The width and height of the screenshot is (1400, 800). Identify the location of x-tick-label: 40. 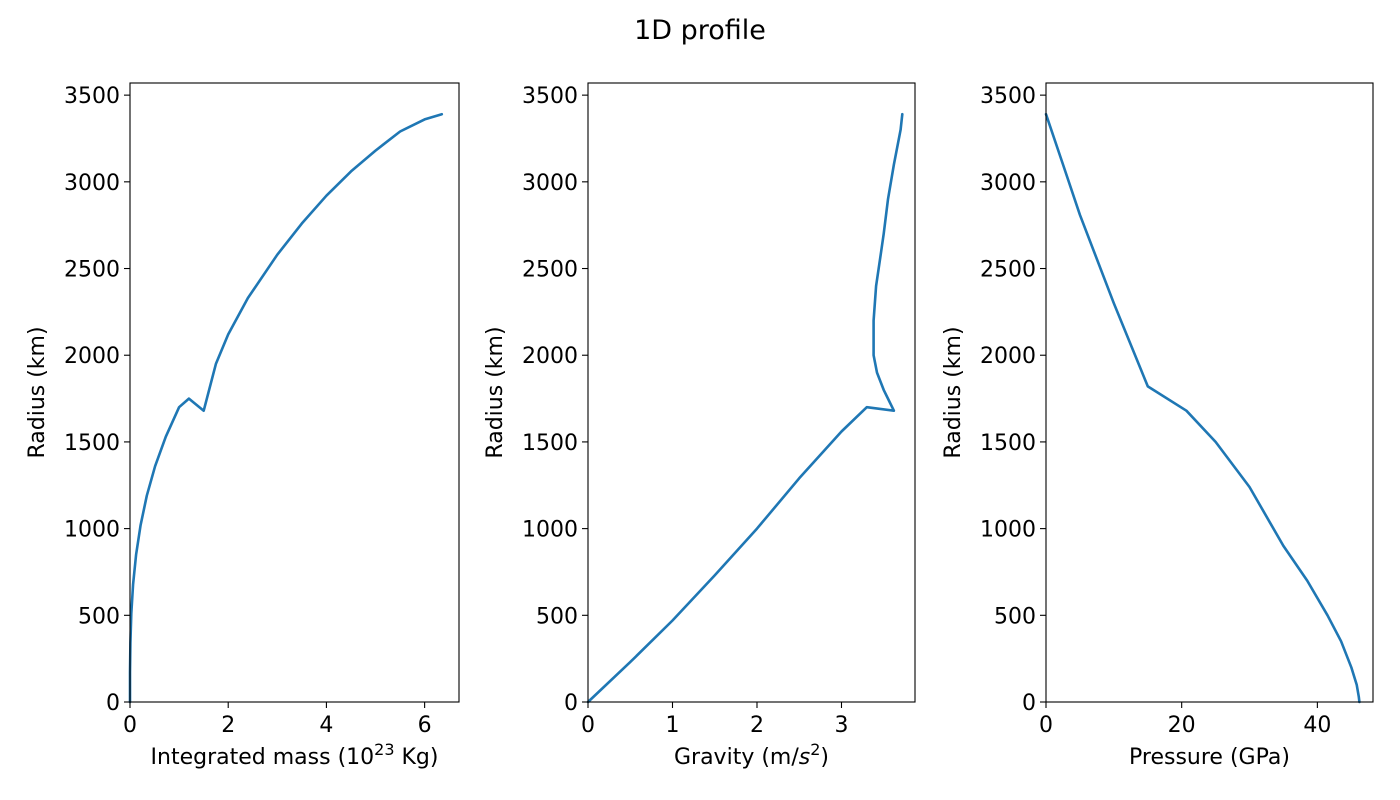
(1317, 725).